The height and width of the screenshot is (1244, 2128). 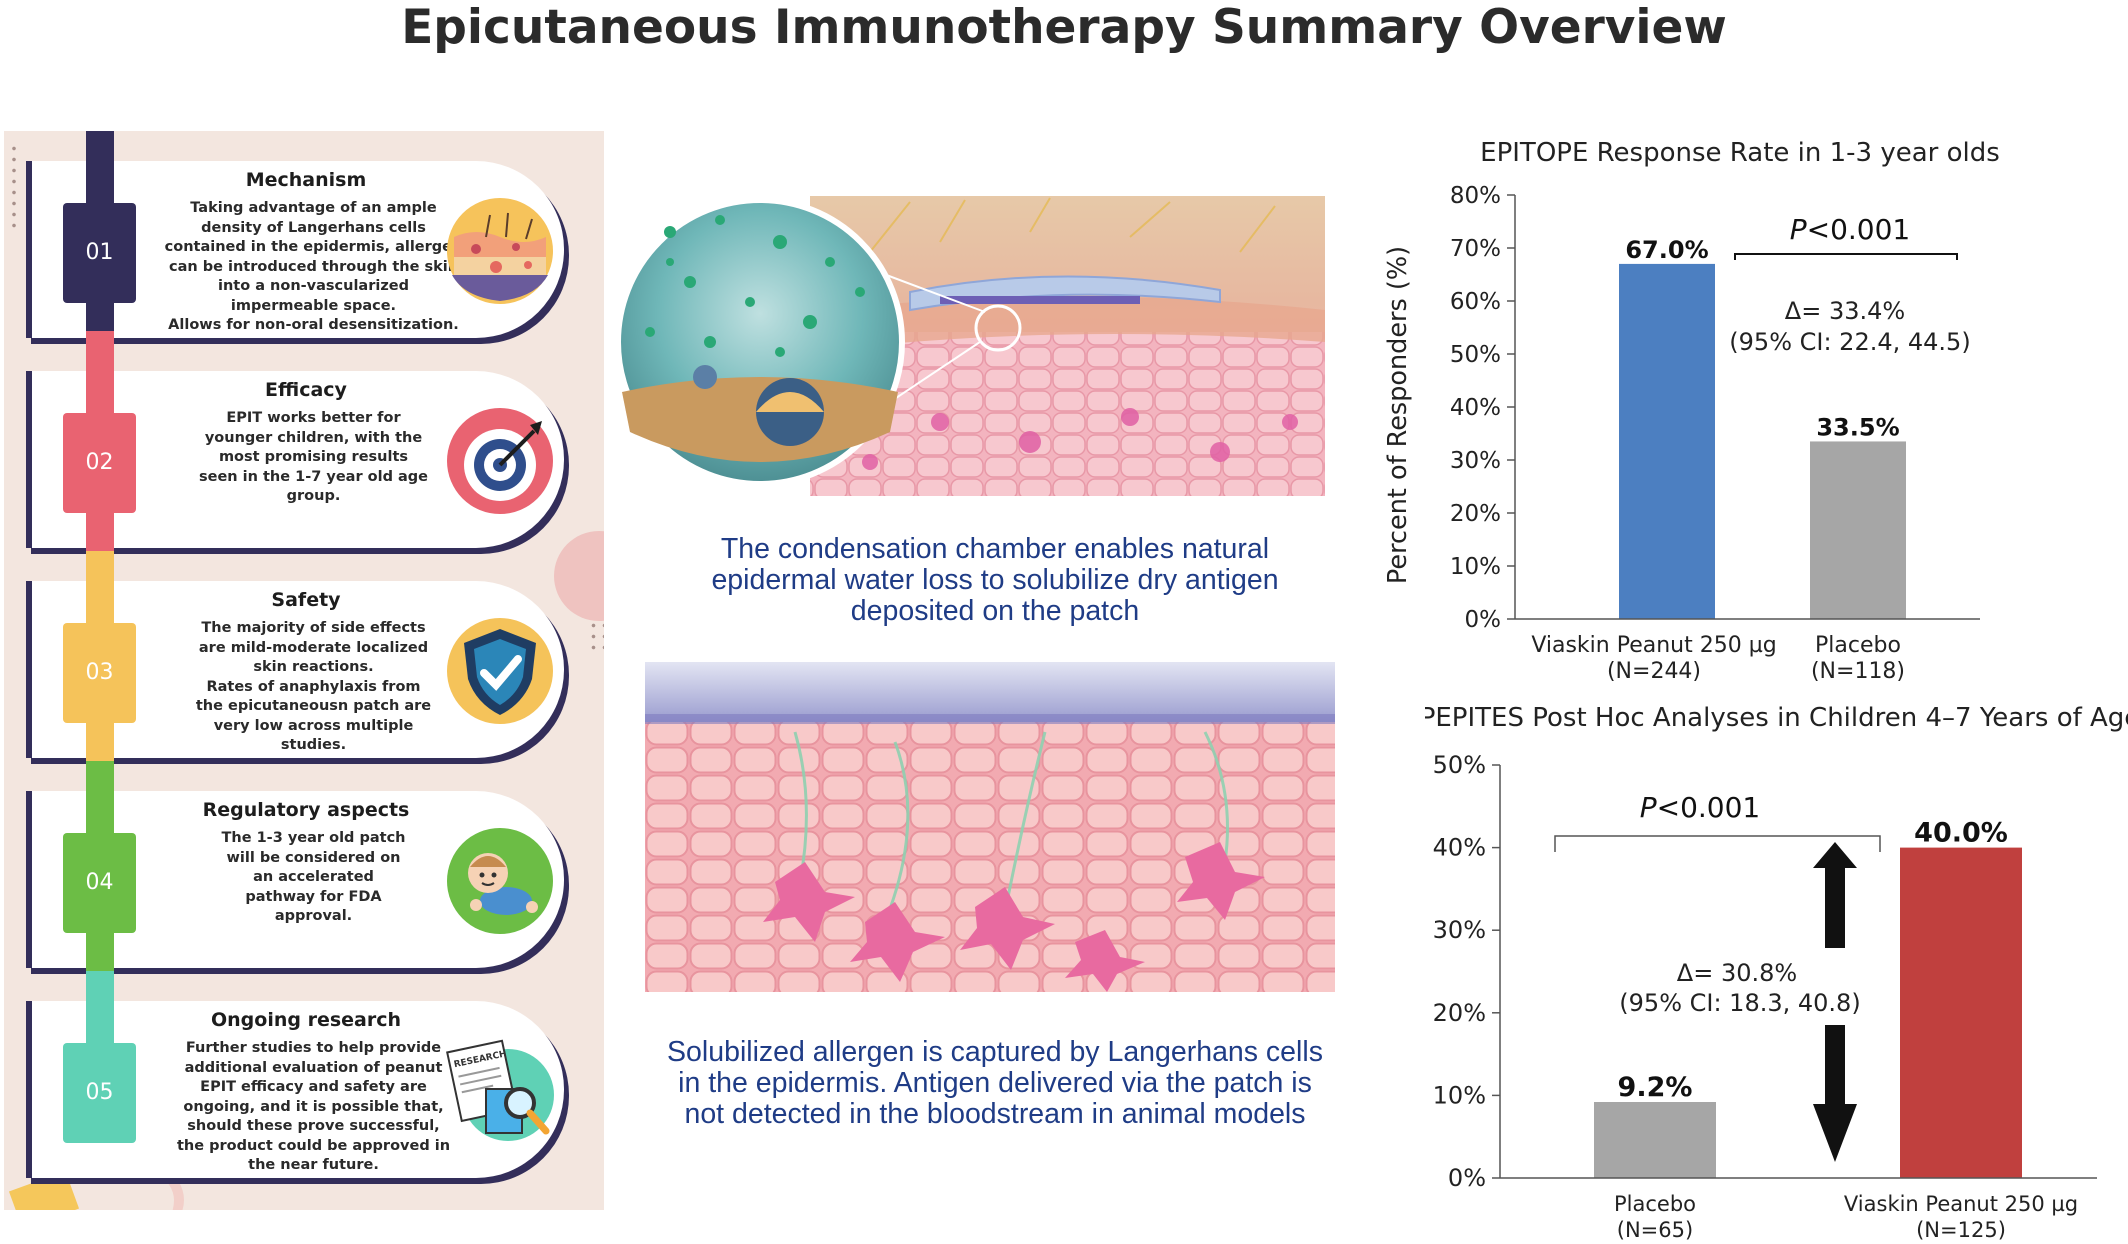 I want to click on baby-icon, so click(x=500, y=881).